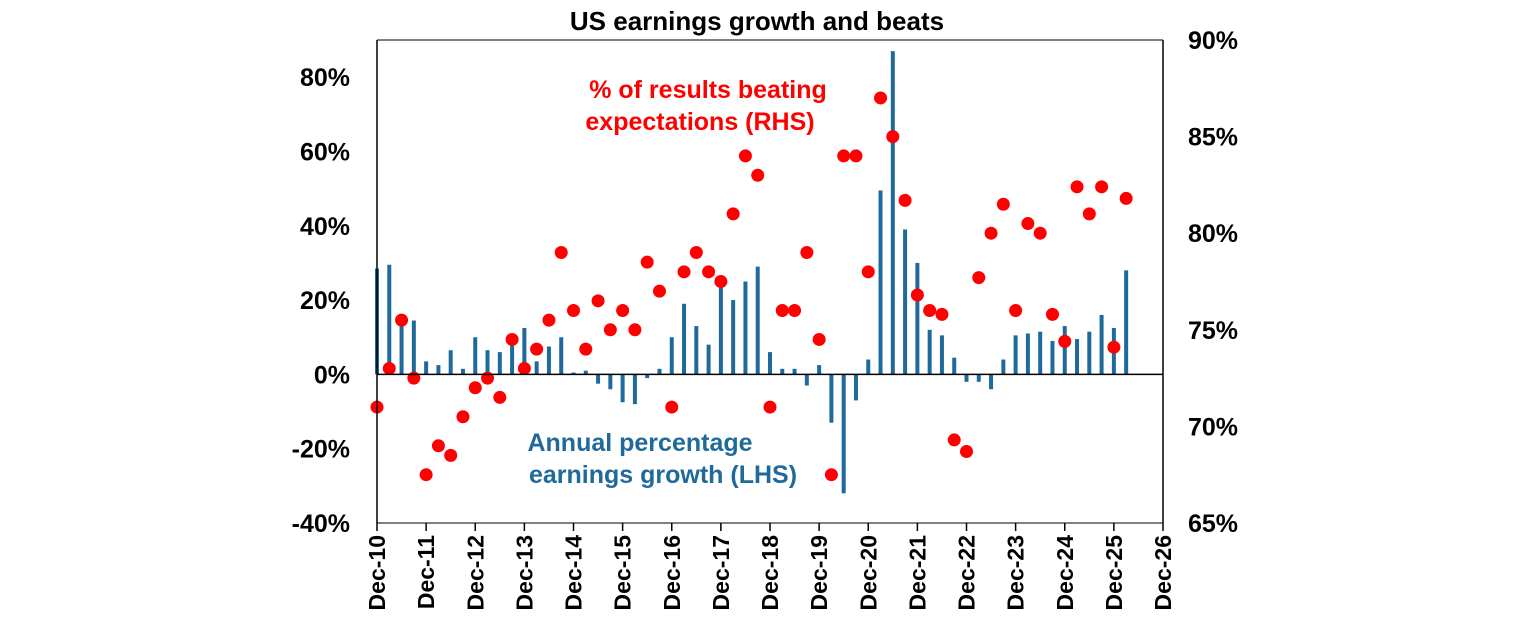 The width and height of the screenshot is (1536, 630). Describe the element at coordinates (1213, 138) in the screenshot. I see `right-tick-label: 85%` at that location.